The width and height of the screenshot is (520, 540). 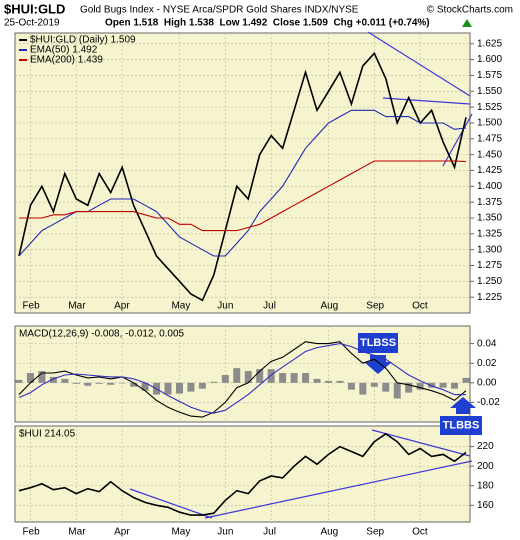 What do you see at coordinates (485, 446) in the screenshot?
I see `y-tick-label: 220` at bounding box center [485, 446].